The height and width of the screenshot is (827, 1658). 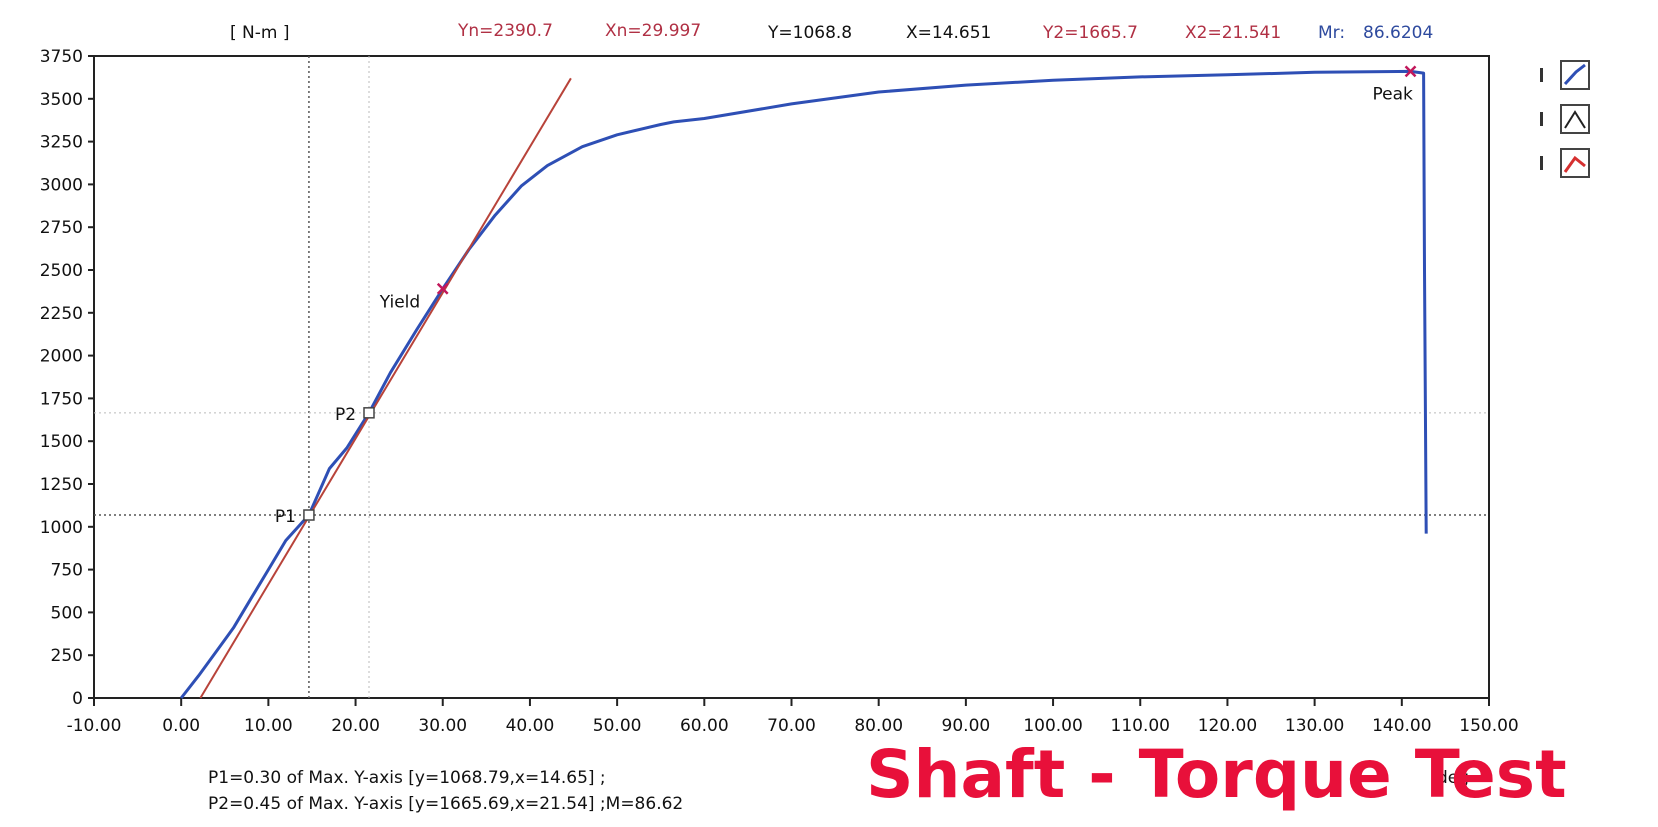 I want to click on marker-p2: P2, so click(x=355, y=415).